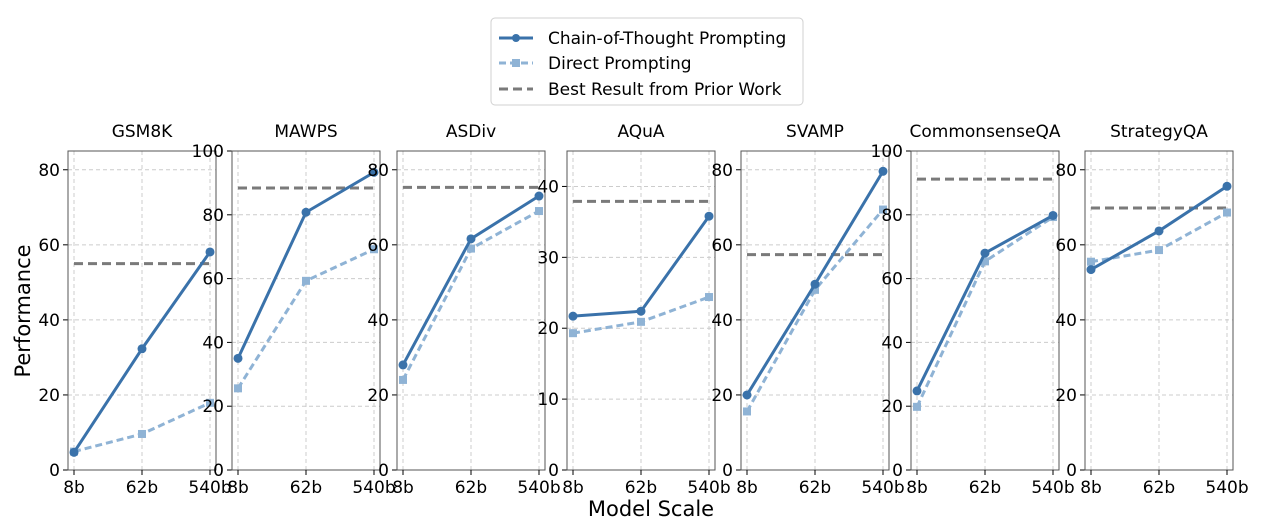 The width and height of the screenshot is (1264, 532). I want to click on legend-box, so click(647, 61).